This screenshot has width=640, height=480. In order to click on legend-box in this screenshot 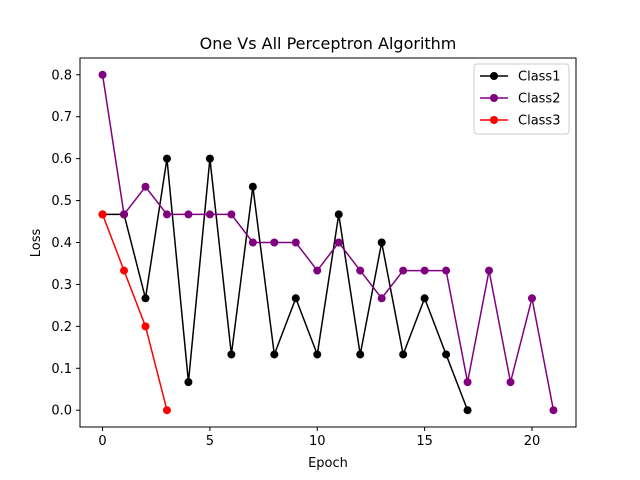, I will do `click(521, 99)`.